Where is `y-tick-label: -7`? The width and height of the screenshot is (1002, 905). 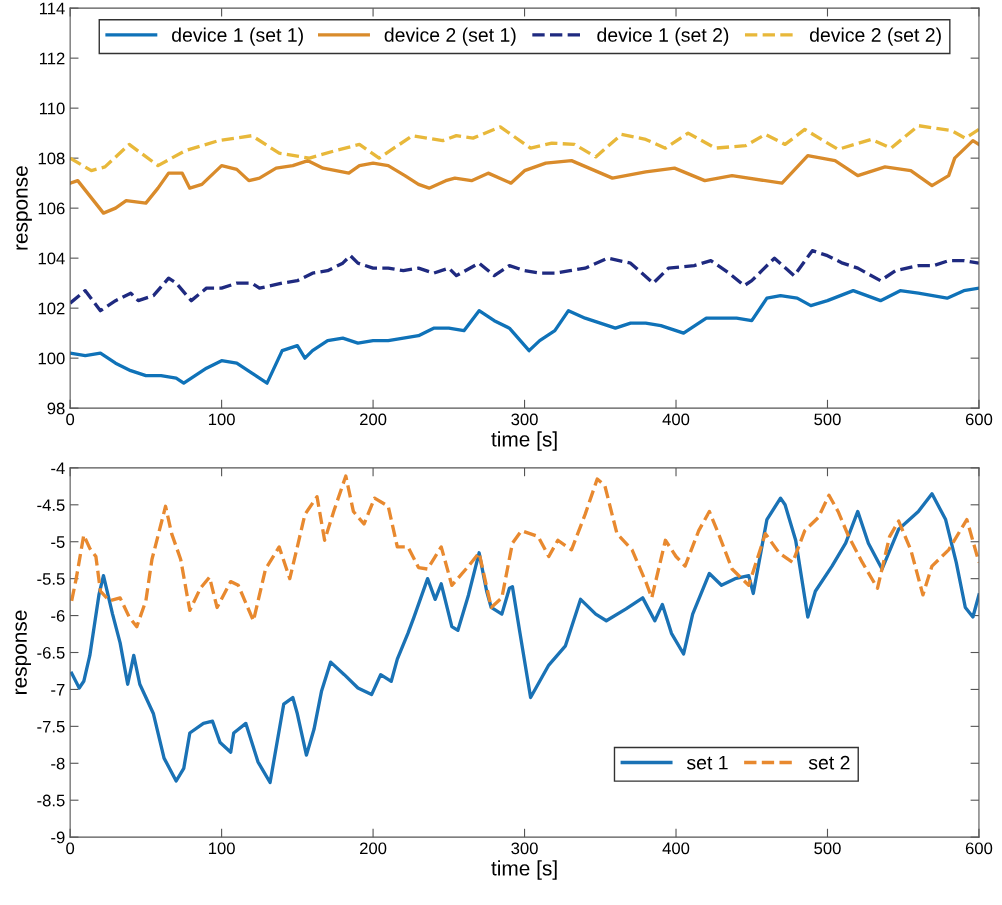
y-tick-label: -7 is located at coordinates (58, 690).